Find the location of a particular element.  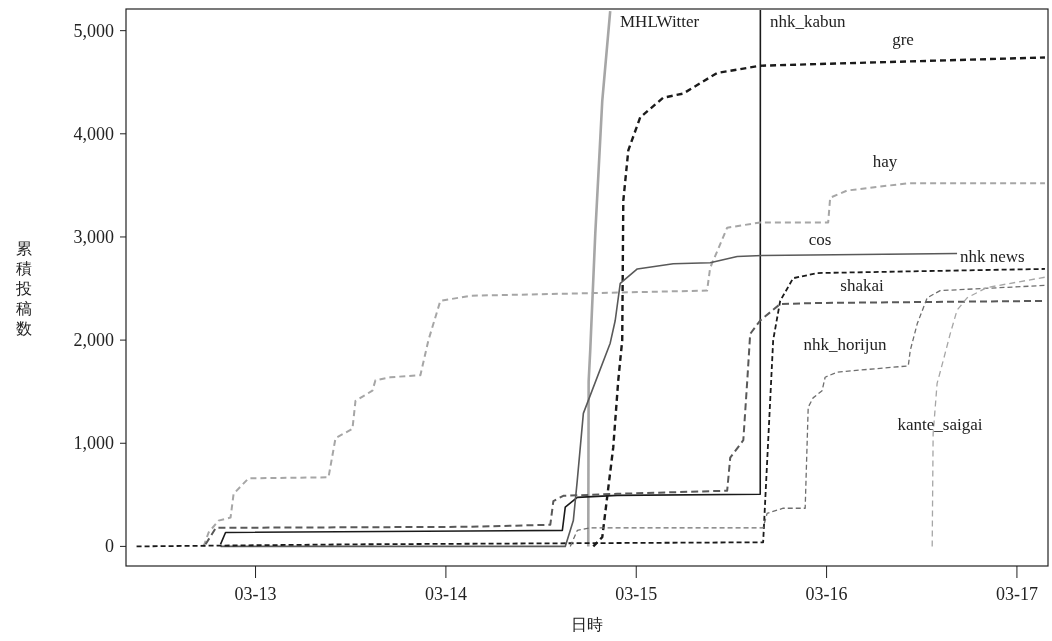

series-label: cos is located at coordinates (820, 239).